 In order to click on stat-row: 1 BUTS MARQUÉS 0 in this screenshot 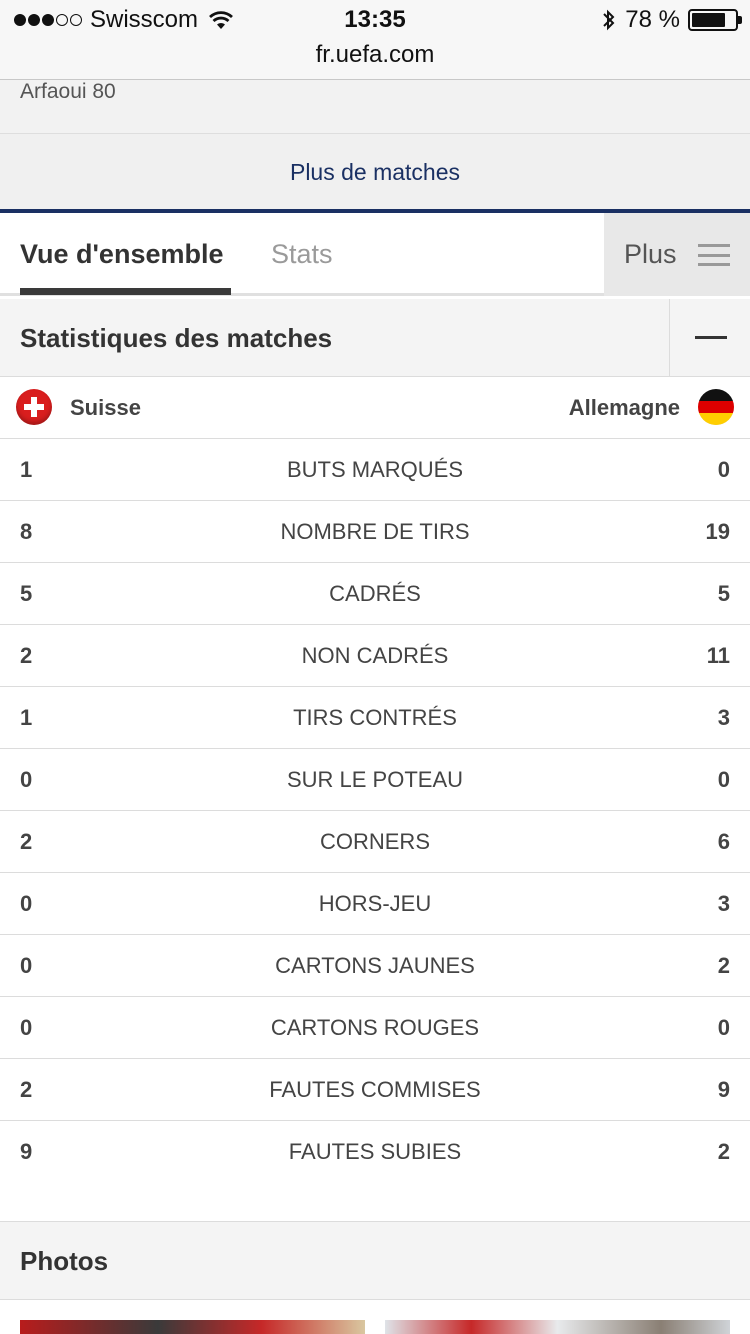, I will do `click(375, 470)`.